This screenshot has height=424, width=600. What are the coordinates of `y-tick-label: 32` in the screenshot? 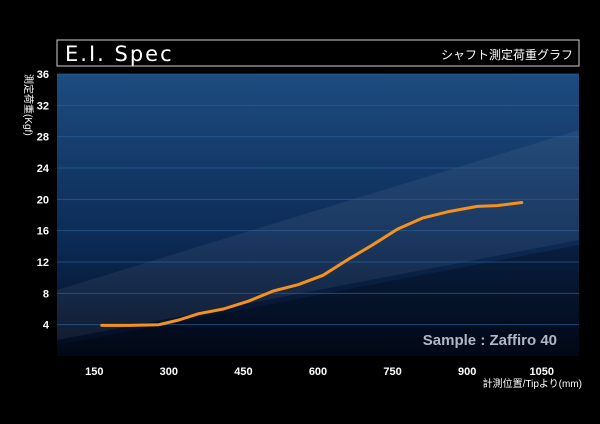 It's located at (43, 106).